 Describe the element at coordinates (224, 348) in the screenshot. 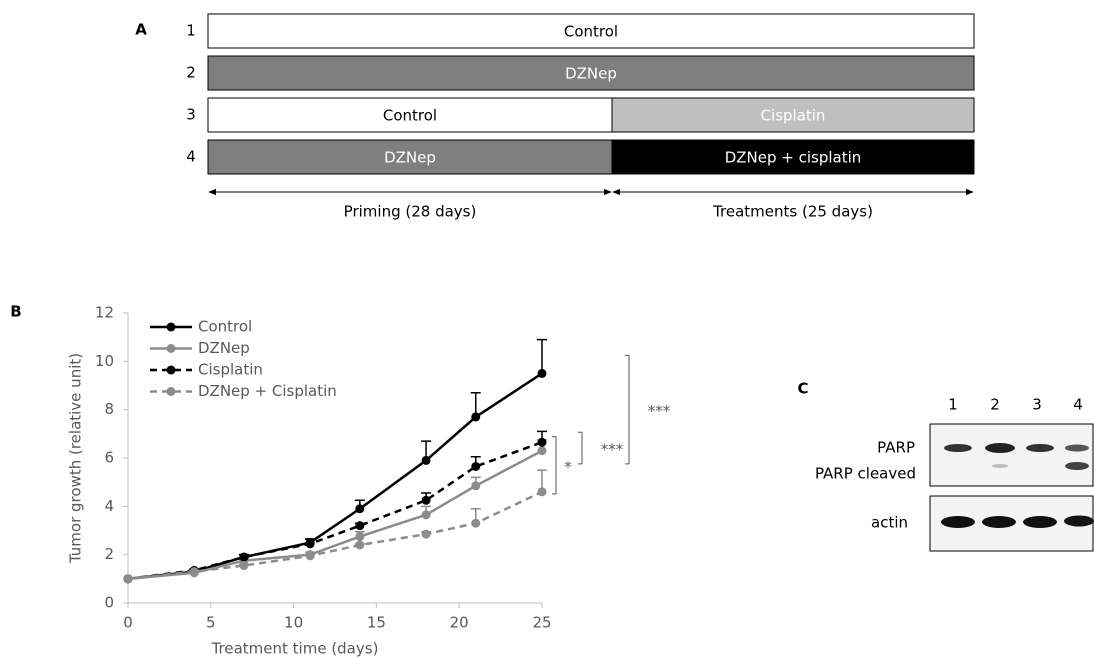

I see `legend-label: DZNep` at that location.